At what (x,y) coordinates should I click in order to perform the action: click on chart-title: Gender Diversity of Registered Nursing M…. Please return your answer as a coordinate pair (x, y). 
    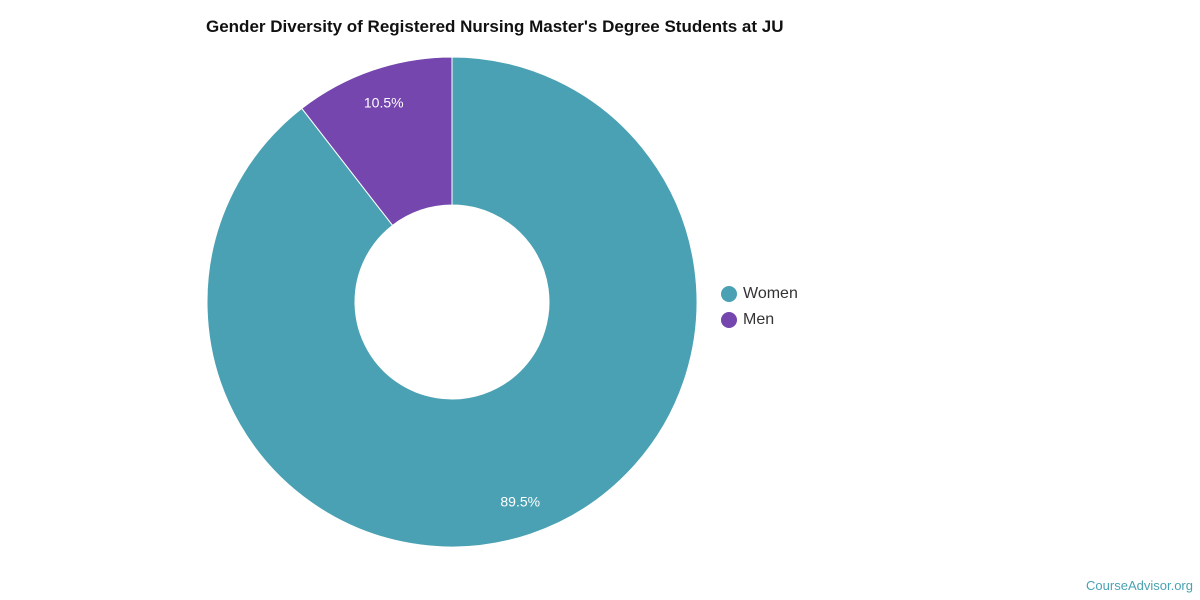
    Looking at the image, I should click on (495, 26).